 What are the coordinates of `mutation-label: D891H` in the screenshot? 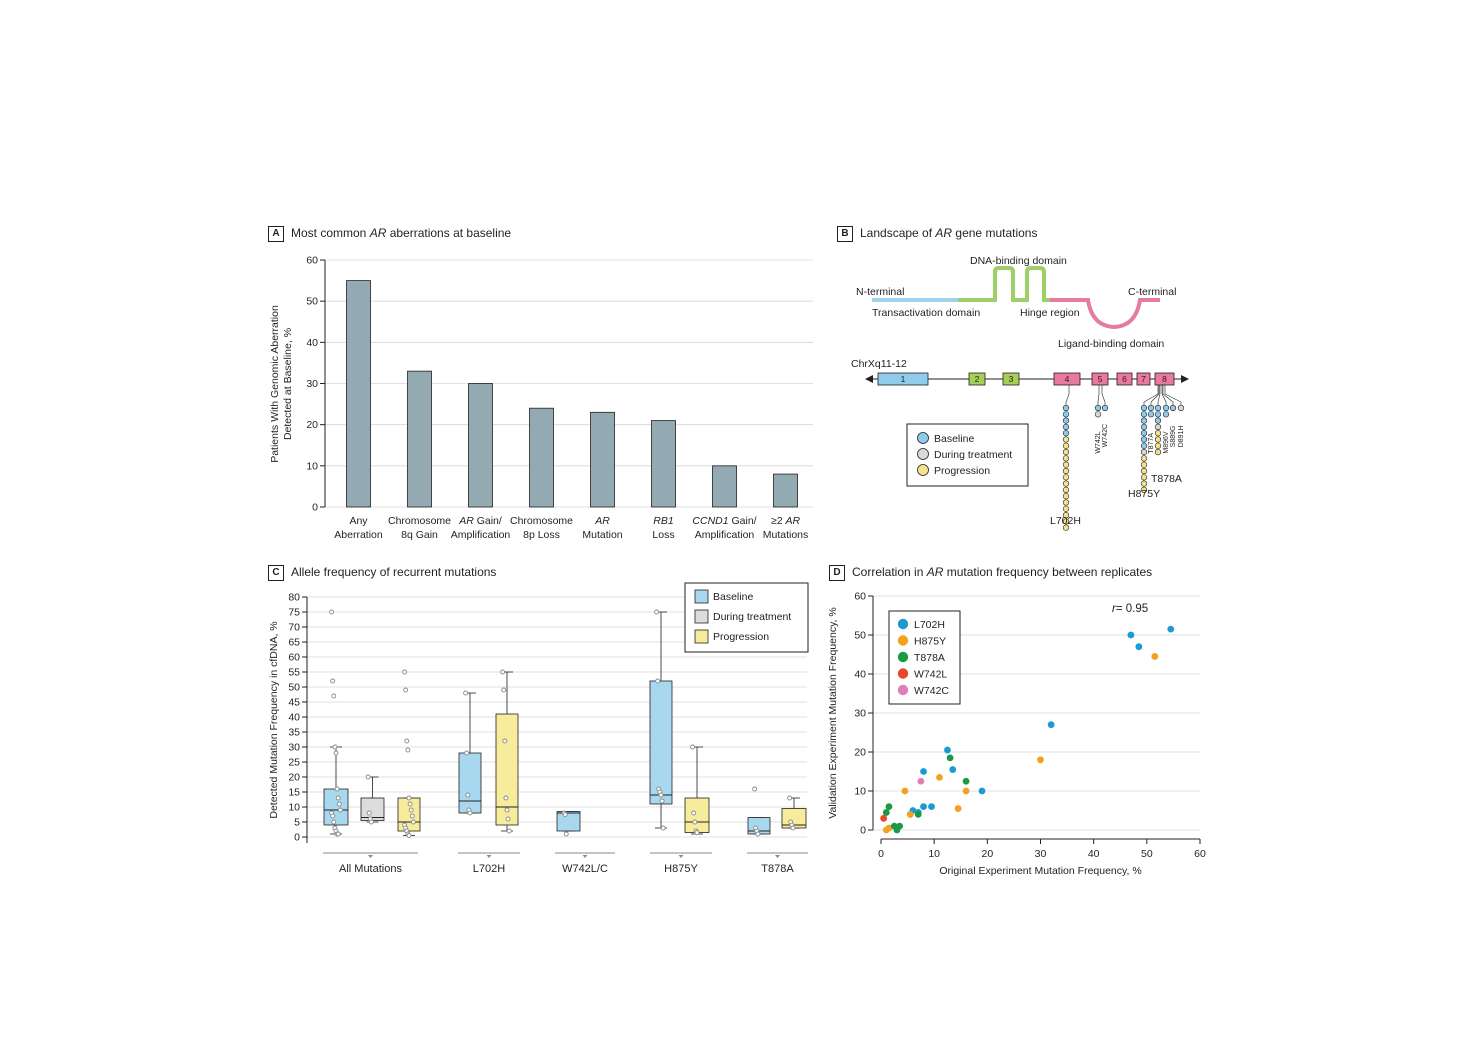 It's located at (1181, 437).